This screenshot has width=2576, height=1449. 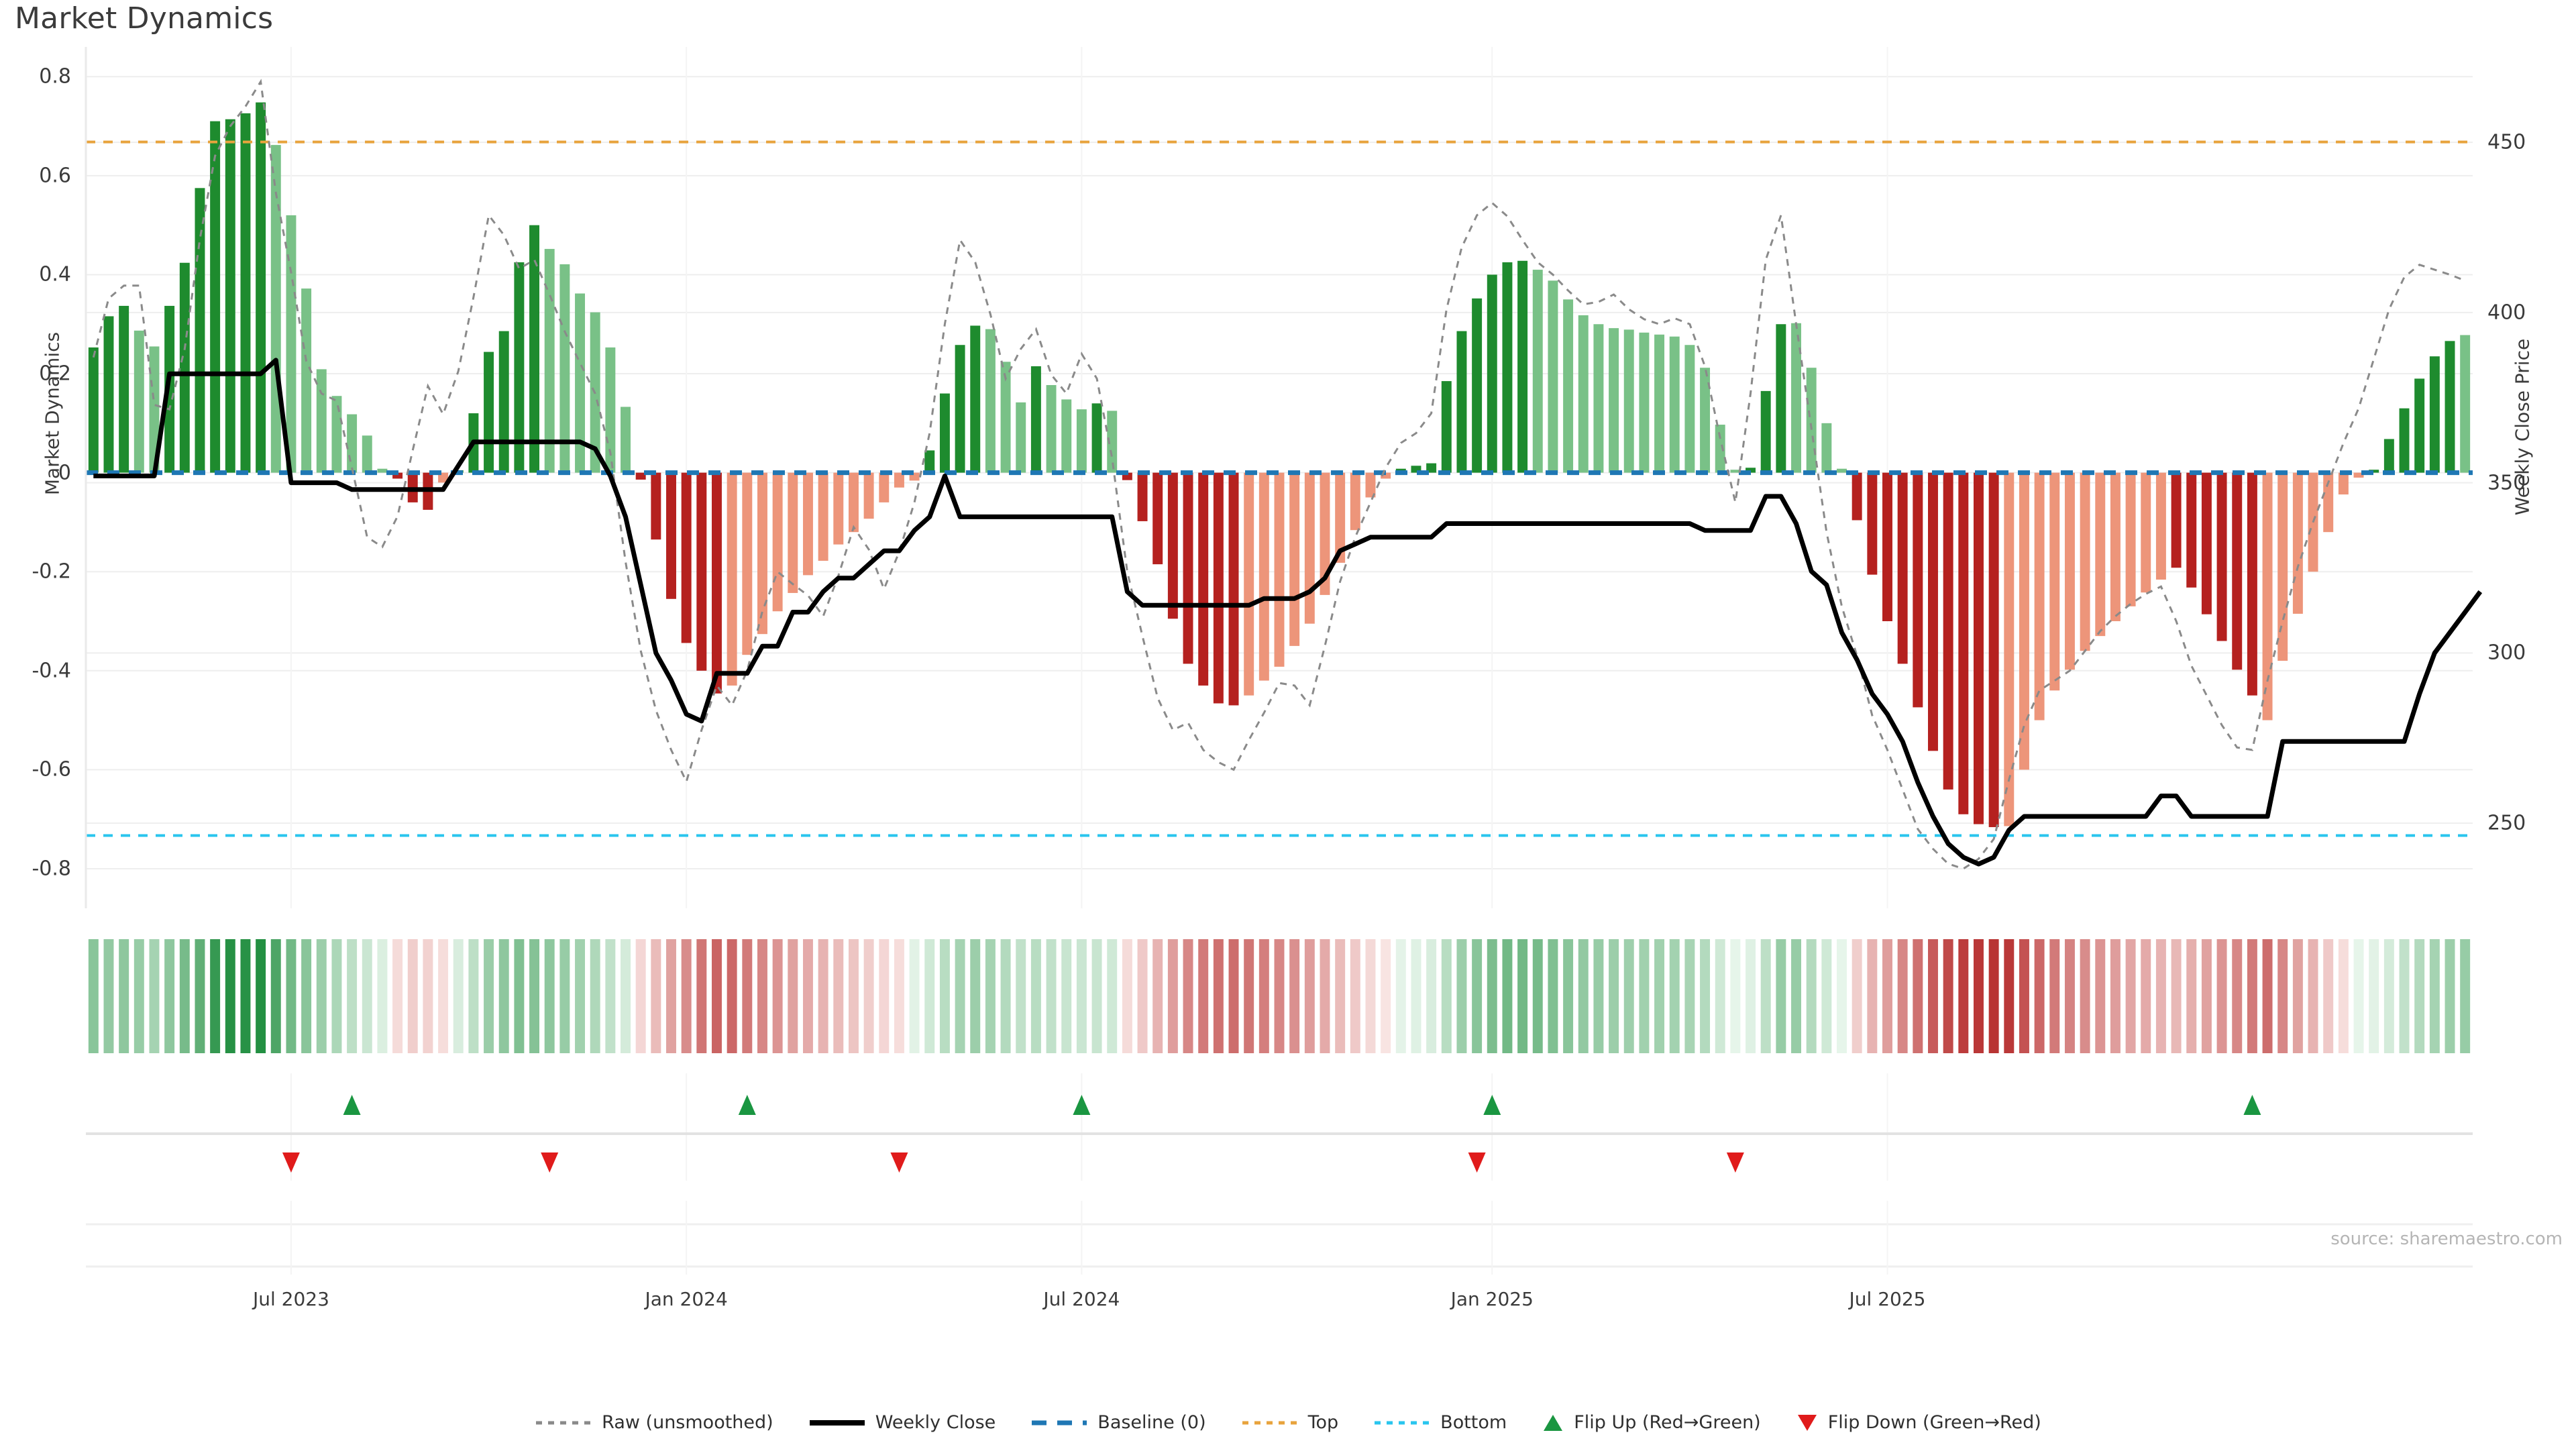 What do you see at coordinates (1118, 1422) in the screenshot?
I see `legend-item: Baseline (0)` at bounding box center [1118, 1422].